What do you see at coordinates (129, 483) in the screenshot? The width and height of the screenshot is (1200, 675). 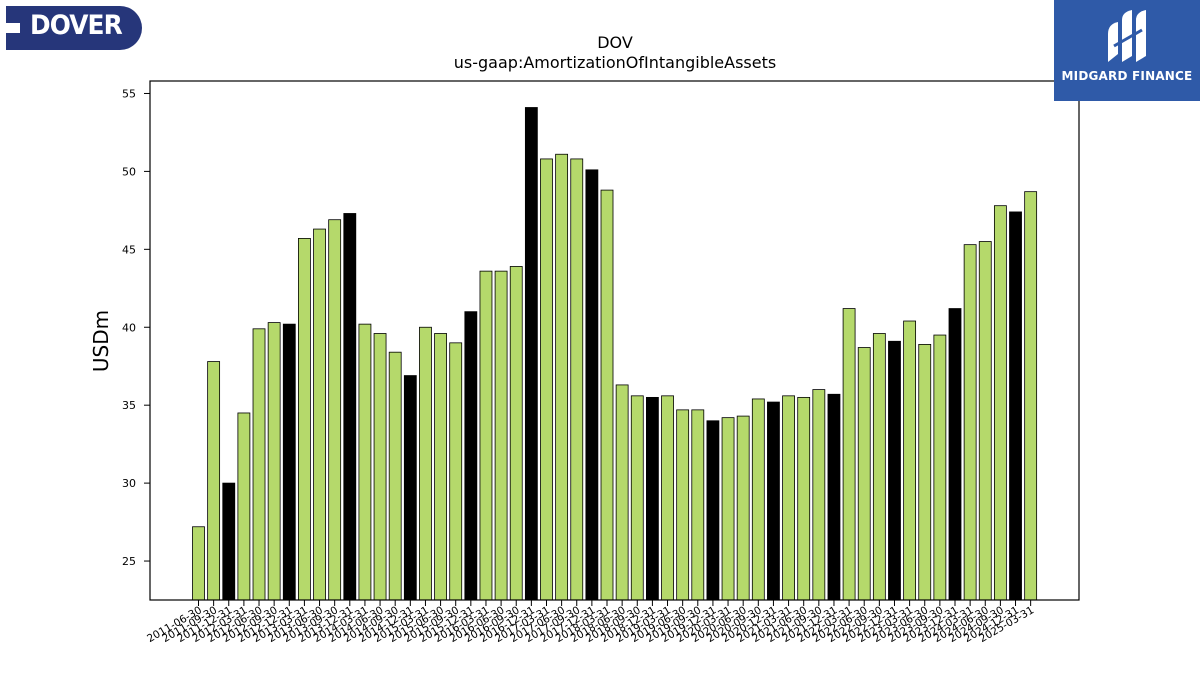 I see `y-tick-label: 30` at bounding box center [129, 483].